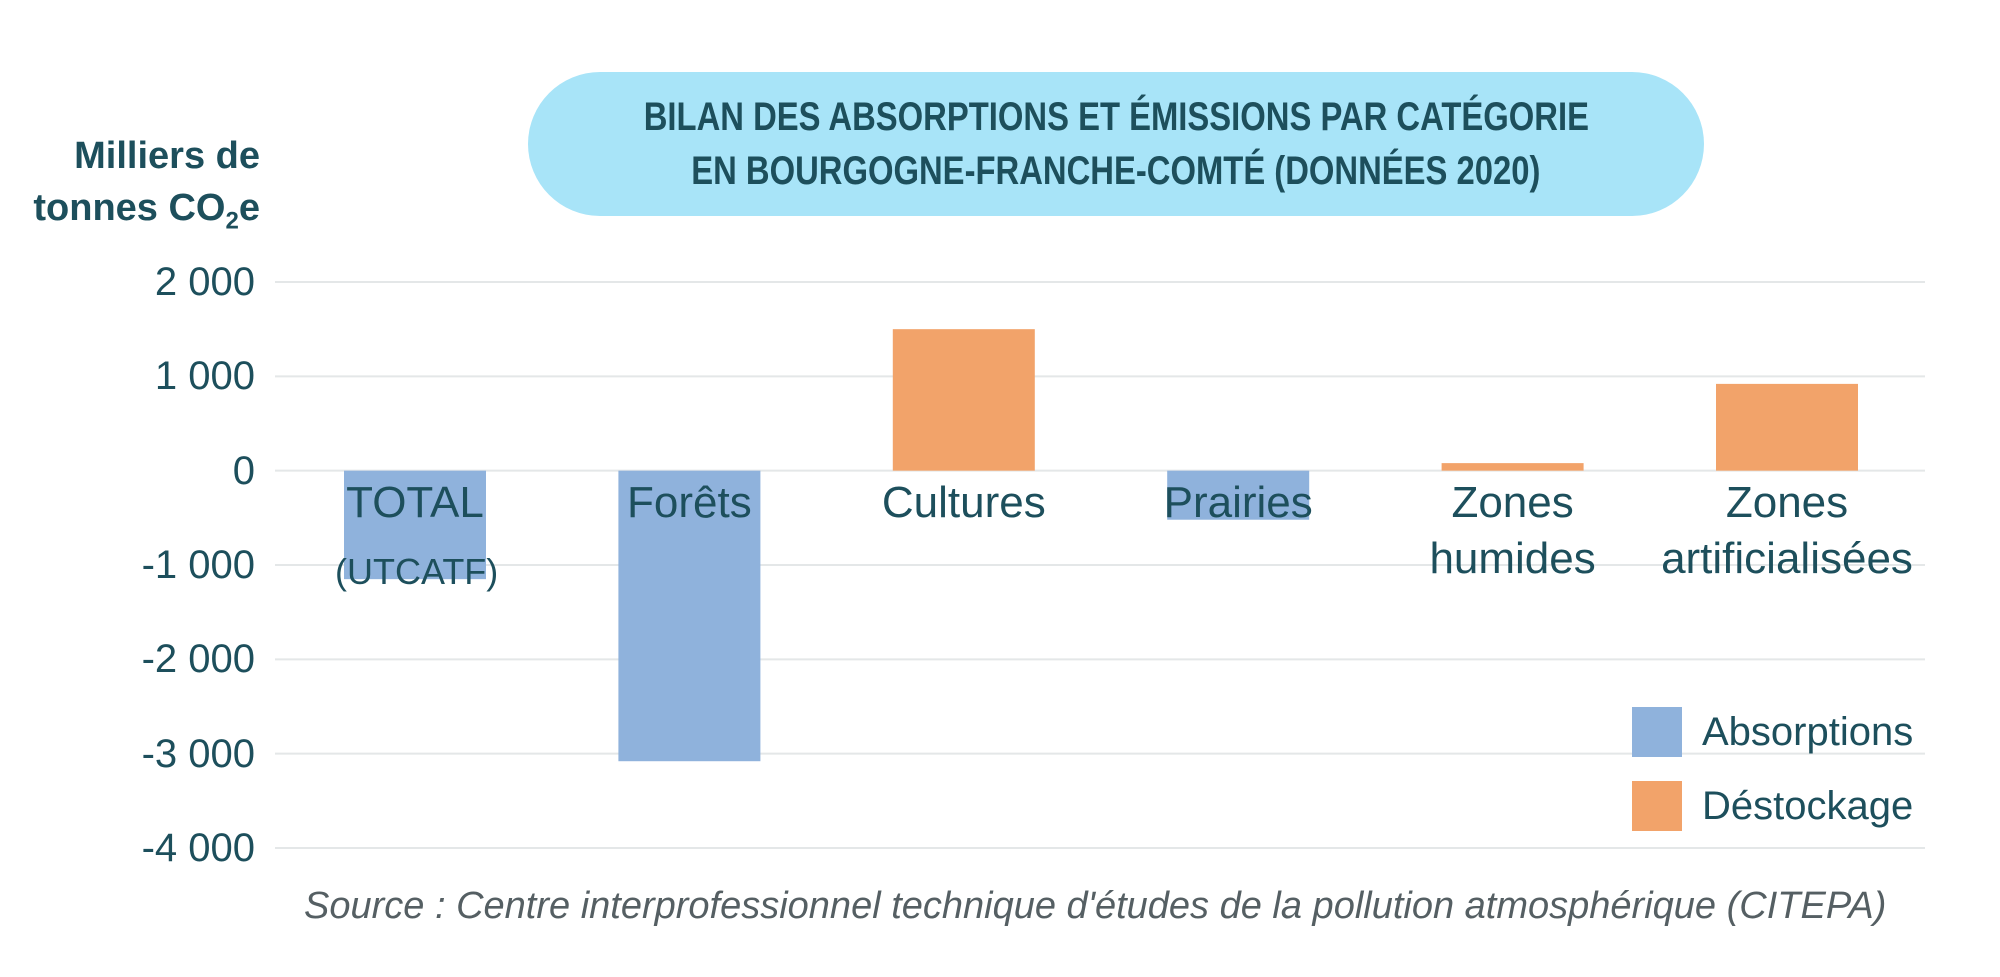 The width and height of the screenshot is (2000, 977). I want to click on category-sublabel: (UTCATF), so click(417, 571).